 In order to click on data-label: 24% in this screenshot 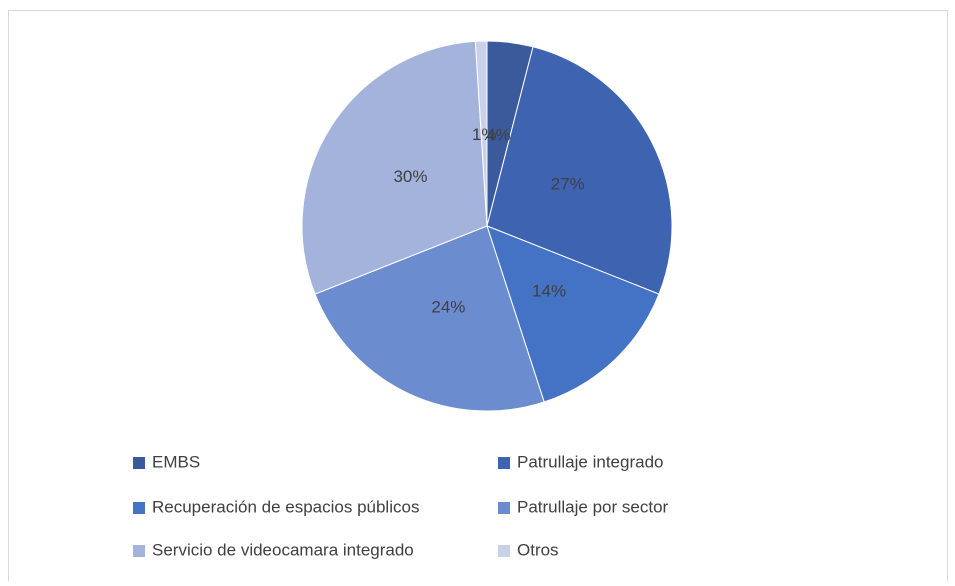, I will do `click(448, 307)`.